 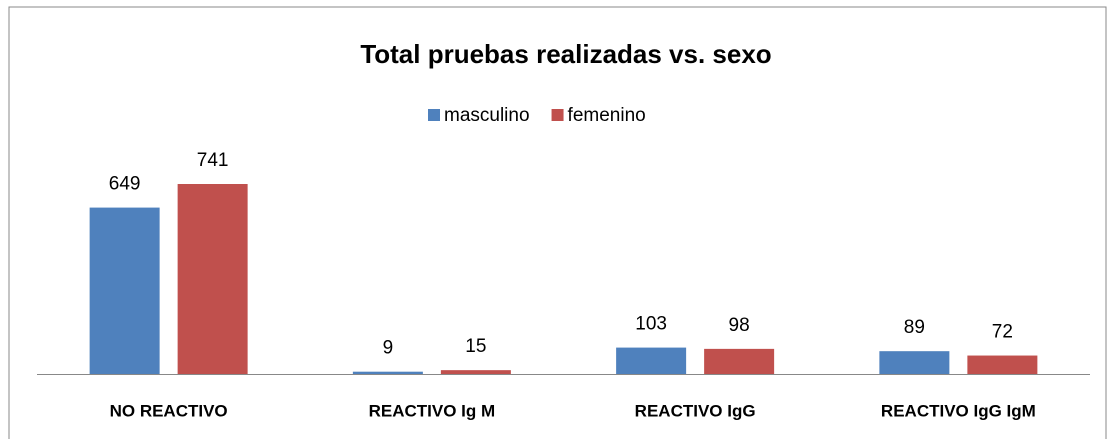 What do you see at coordinates (958, 410) in the screenshot?
I see `x-tick-label: REACTIVO IgG IgM` at bounding box center [958, 410].